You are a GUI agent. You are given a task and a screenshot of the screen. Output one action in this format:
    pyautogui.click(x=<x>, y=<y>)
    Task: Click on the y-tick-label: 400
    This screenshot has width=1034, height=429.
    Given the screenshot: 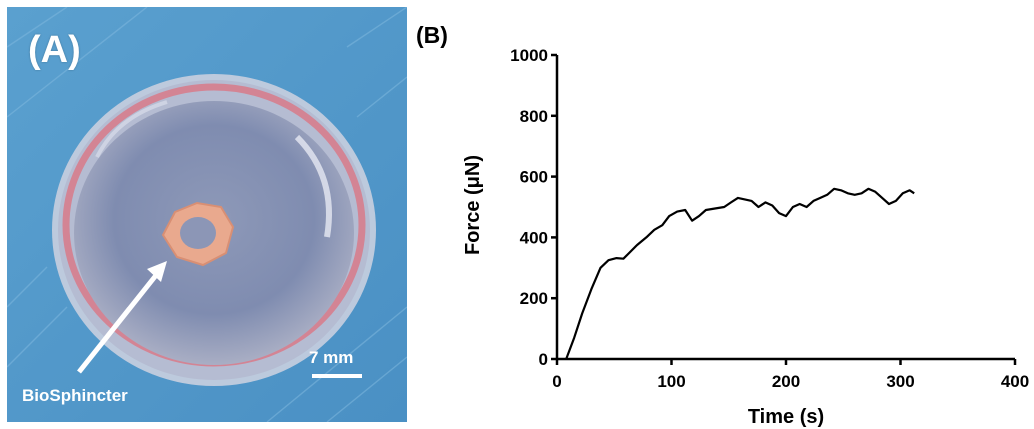 What is the action you would take?
    pyautogui.click(x=534, y=237)
    